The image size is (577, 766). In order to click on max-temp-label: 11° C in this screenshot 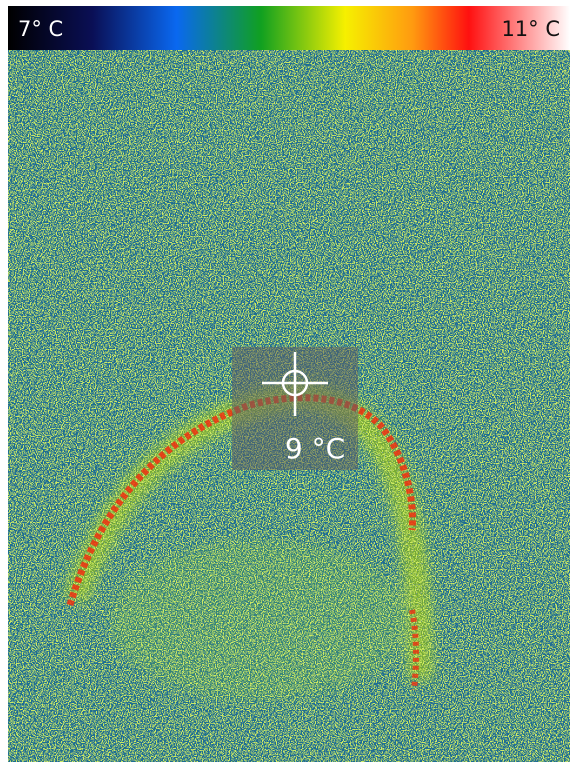, I will do `click(530, 29)`.